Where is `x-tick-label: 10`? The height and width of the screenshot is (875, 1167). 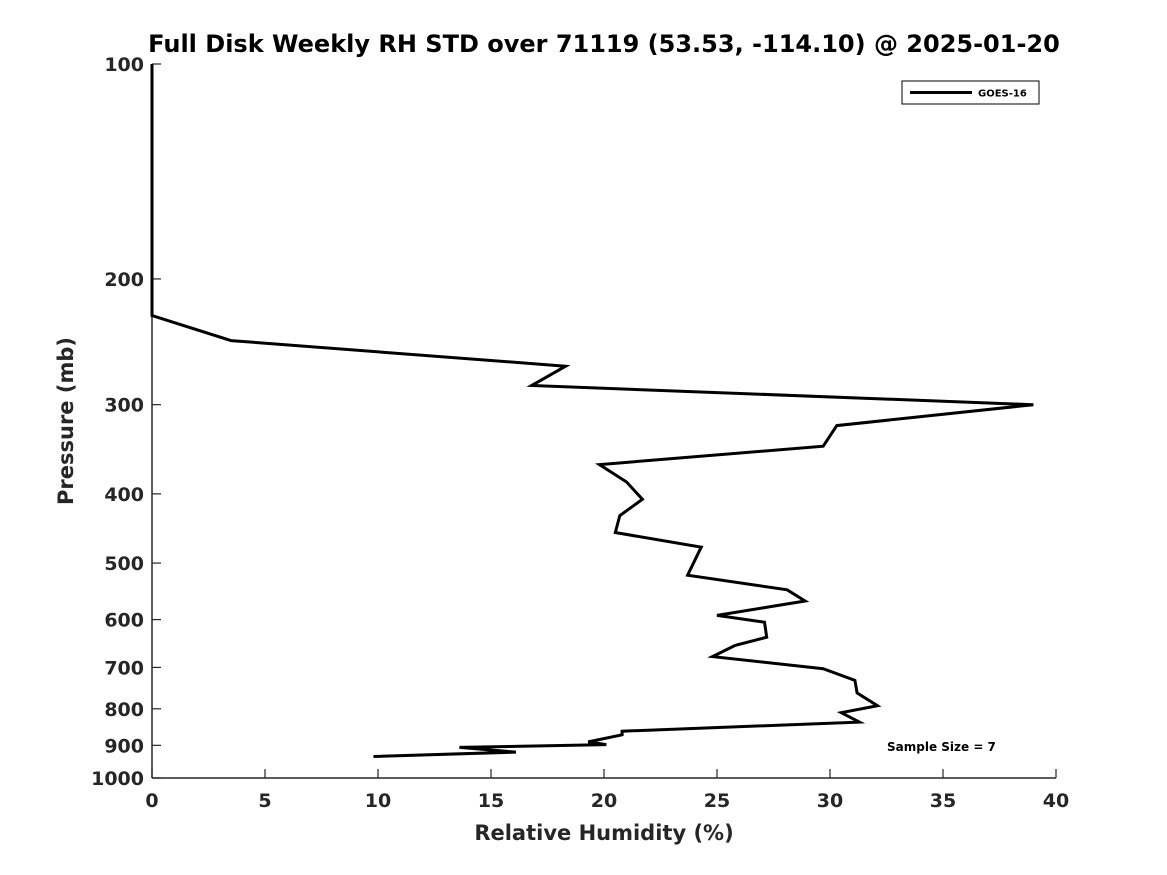 x-tick-label: 10 is located at coordinates (378, 801).